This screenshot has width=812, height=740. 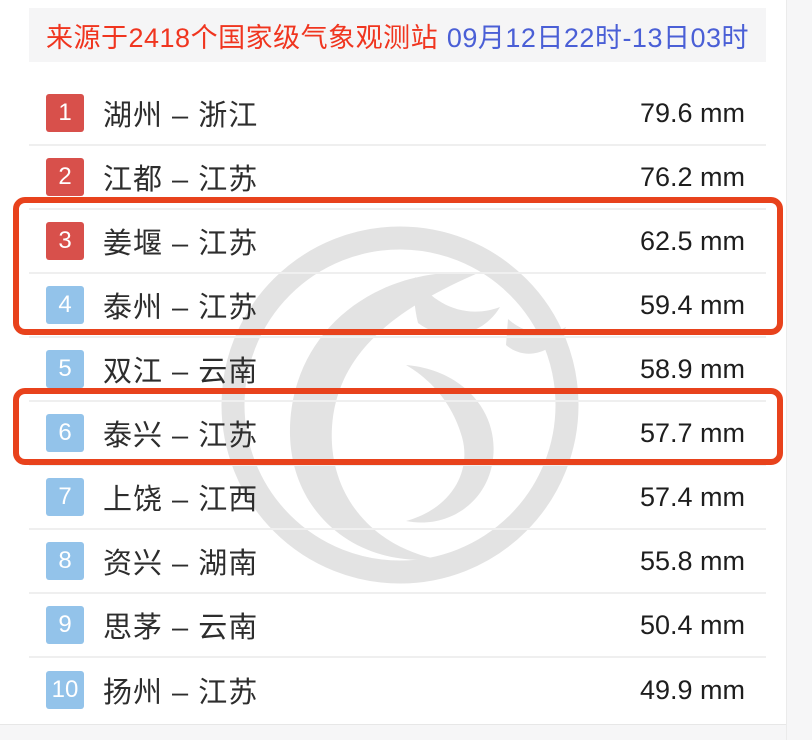 What do you see at coordinates (397, 306) in the screenshot?
I see `list-item: 4 泰州 – 江苏 59.4 mm` at bounding box center [397, 306].